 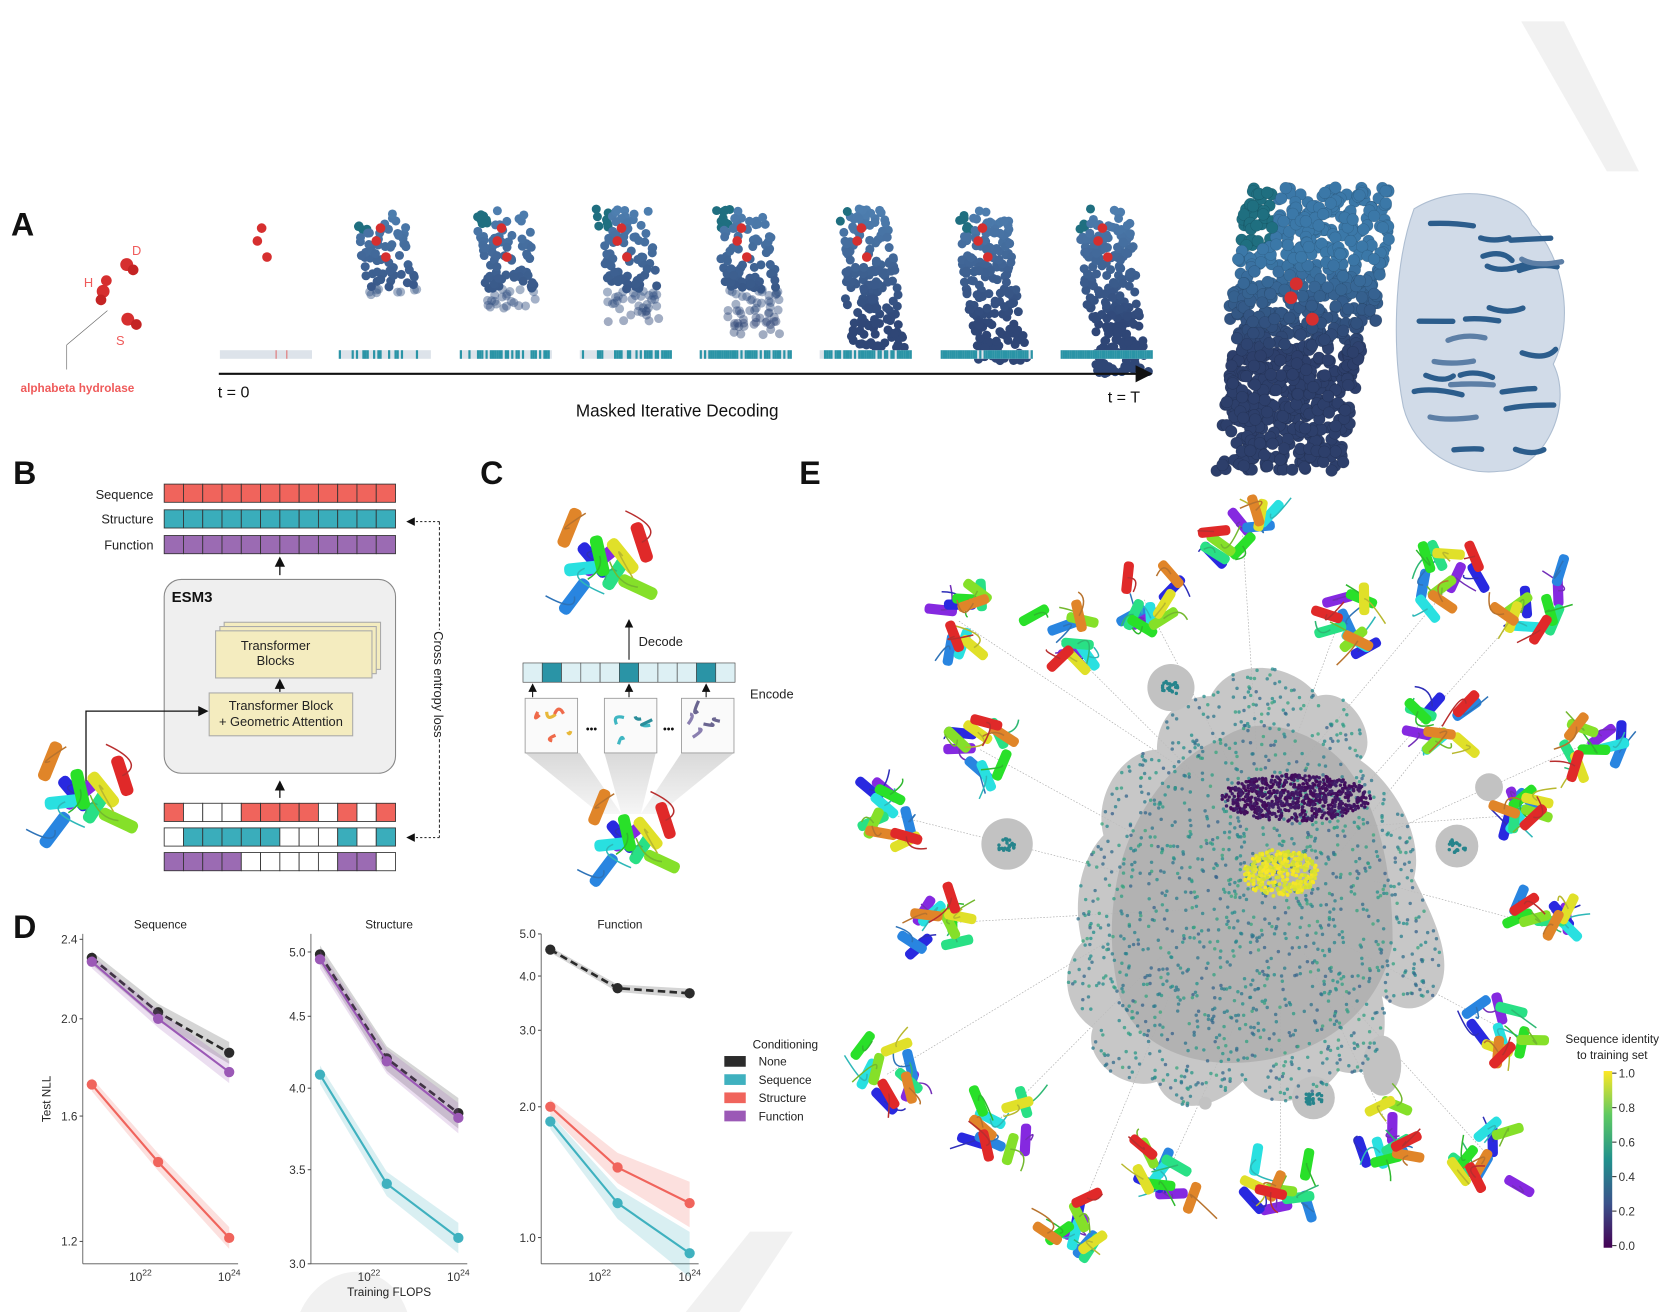 What do you see at coordinates (251, 545) in the screenshot?
I see `function-output-token` at bounding box center [251, 545].